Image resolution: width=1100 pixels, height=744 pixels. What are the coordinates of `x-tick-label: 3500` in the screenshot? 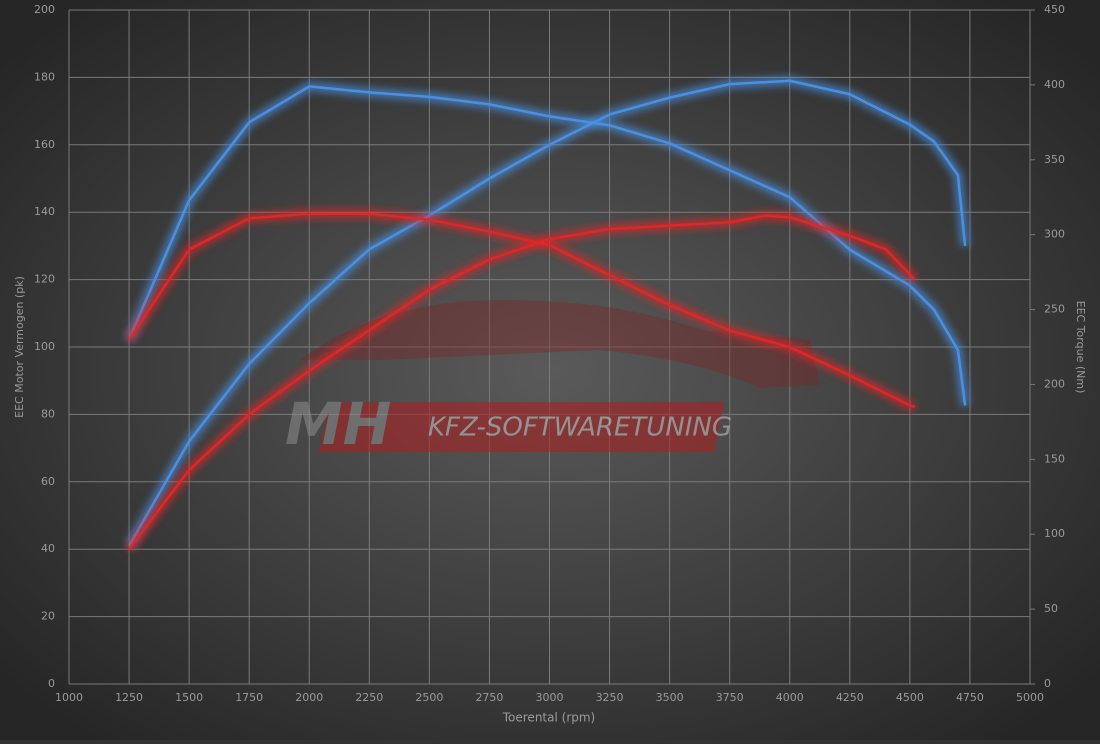 It's located at (670, 697).